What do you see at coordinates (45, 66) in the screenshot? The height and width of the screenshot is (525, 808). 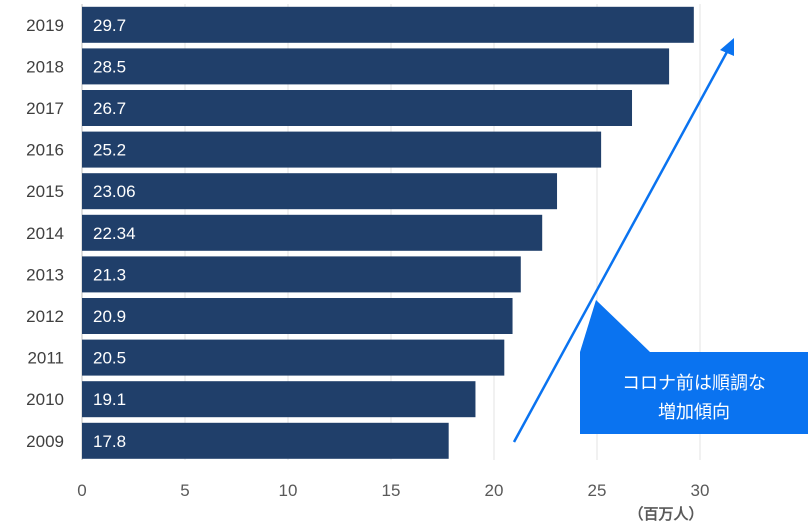 I see `y-tick-label-2018: 2018` at bounding box center [45, 66].